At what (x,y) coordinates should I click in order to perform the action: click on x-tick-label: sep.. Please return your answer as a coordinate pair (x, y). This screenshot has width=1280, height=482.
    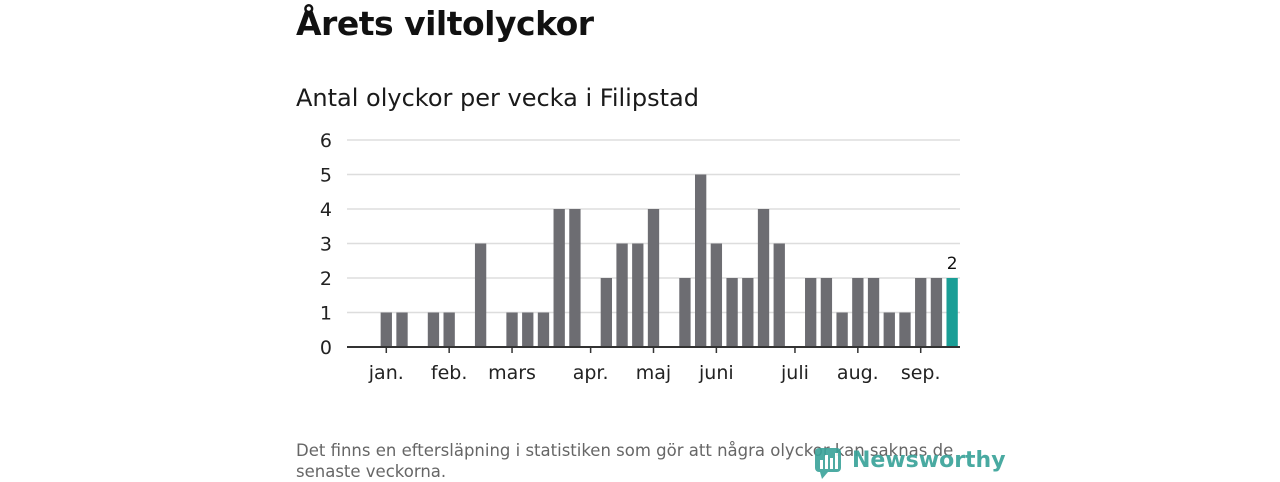
    Looking at the image, I should click on (921, 373).